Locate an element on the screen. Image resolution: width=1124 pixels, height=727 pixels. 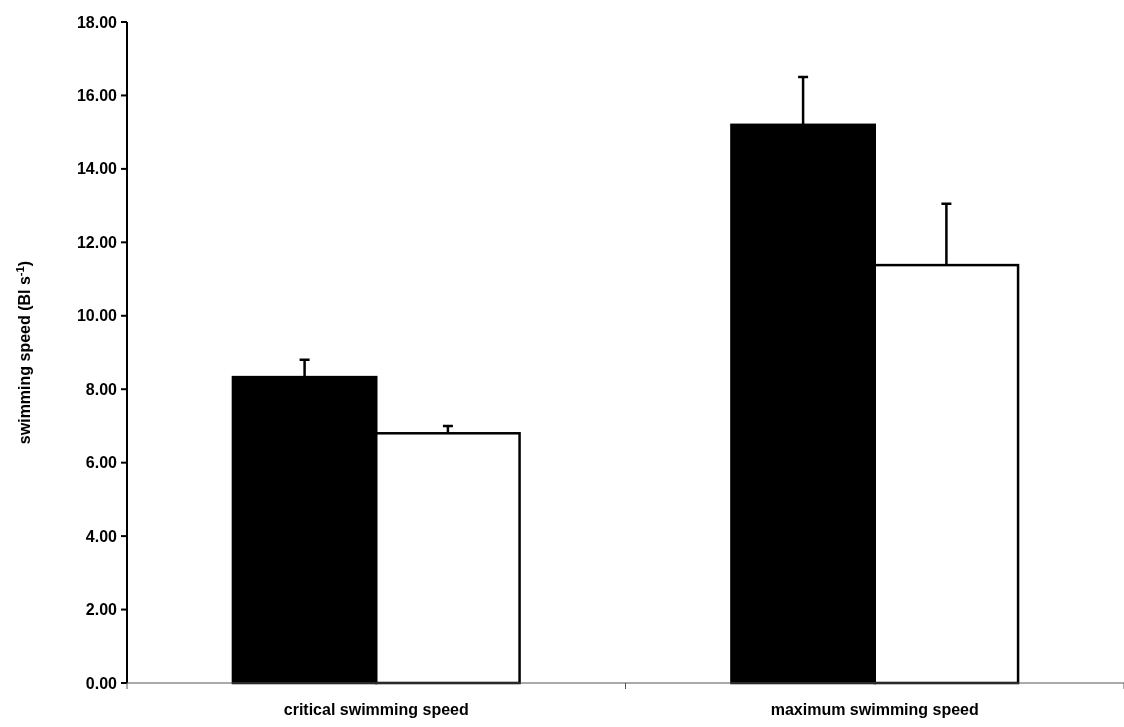
y-tick-label: 14.00 is located at coordinates (97, 169).